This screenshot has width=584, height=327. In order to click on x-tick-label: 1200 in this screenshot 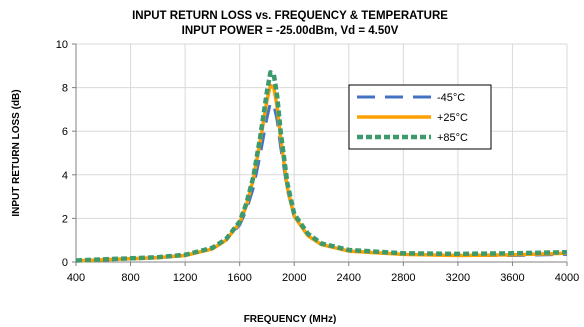, I will do `click(185, 278)`.